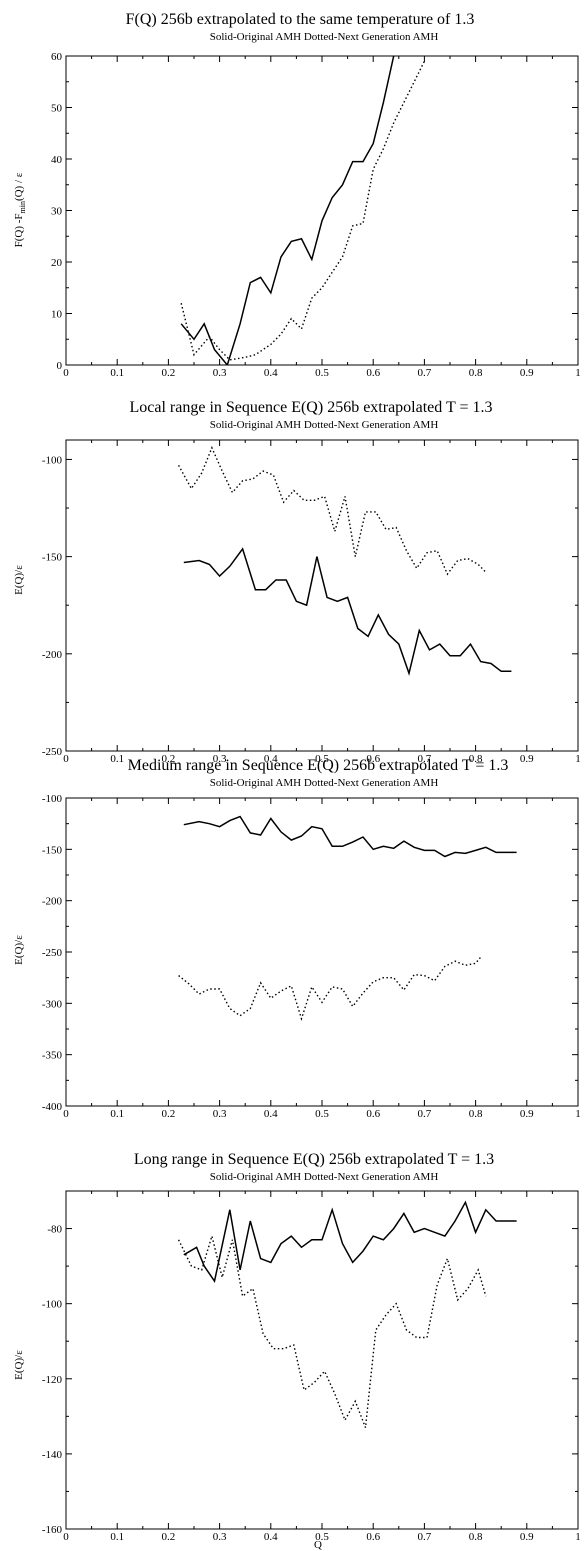 The height and width of the screenshot is (1551, 587). Describe the element at coordinates (52, 1056) in the screenshot. I see `y-tick-label: -350` at that location.